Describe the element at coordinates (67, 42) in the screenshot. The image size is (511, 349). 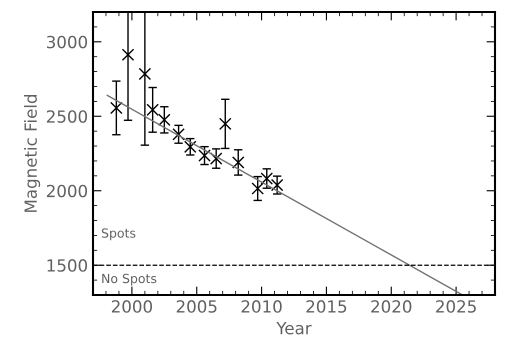
I see `y-tick-label: 3000` at that location.